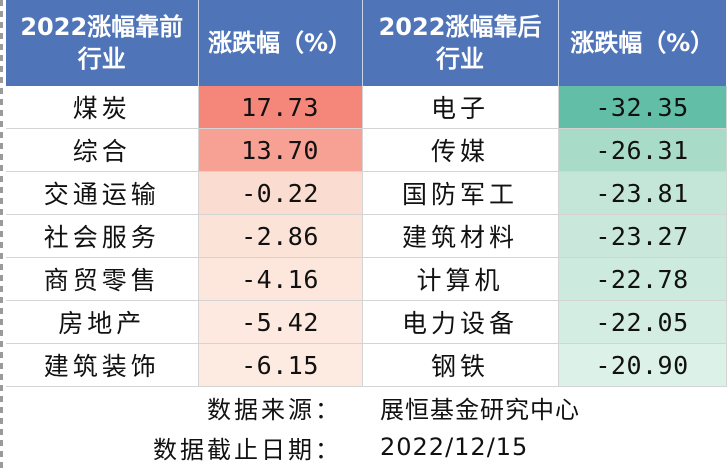 This screenshot has width=728, height=470. I want to click on footer-source-row: 数据来源： 展恒基金研究中心, so click(366, 406).